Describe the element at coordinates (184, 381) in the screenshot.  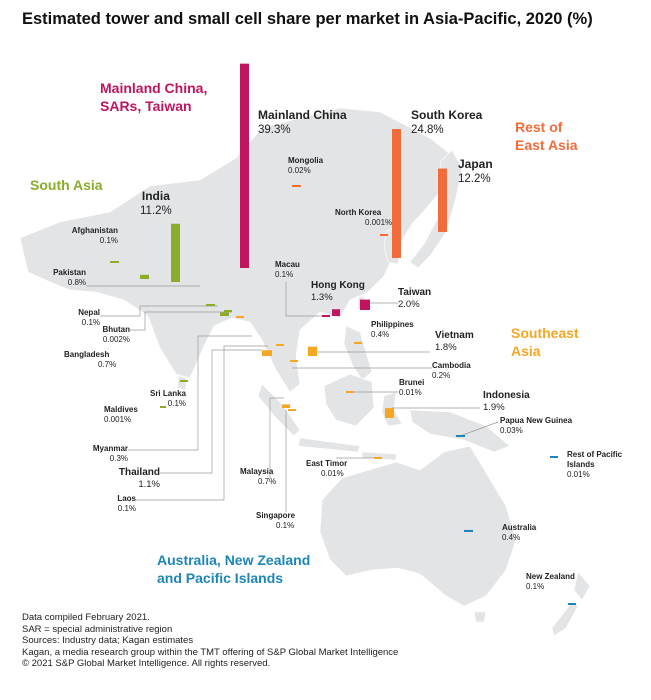
I see `bar-sri-lanka` at that location.